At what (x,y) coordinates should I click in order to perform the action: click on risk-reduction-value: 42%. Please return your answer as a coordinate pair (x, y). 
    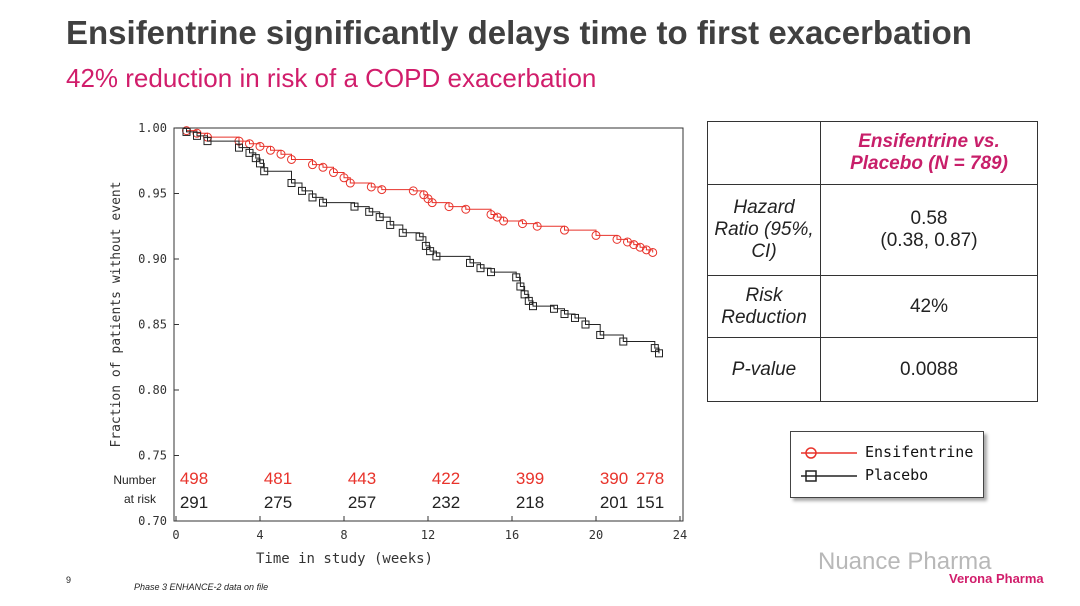
    Looking at the image, I should click on (929, 306).